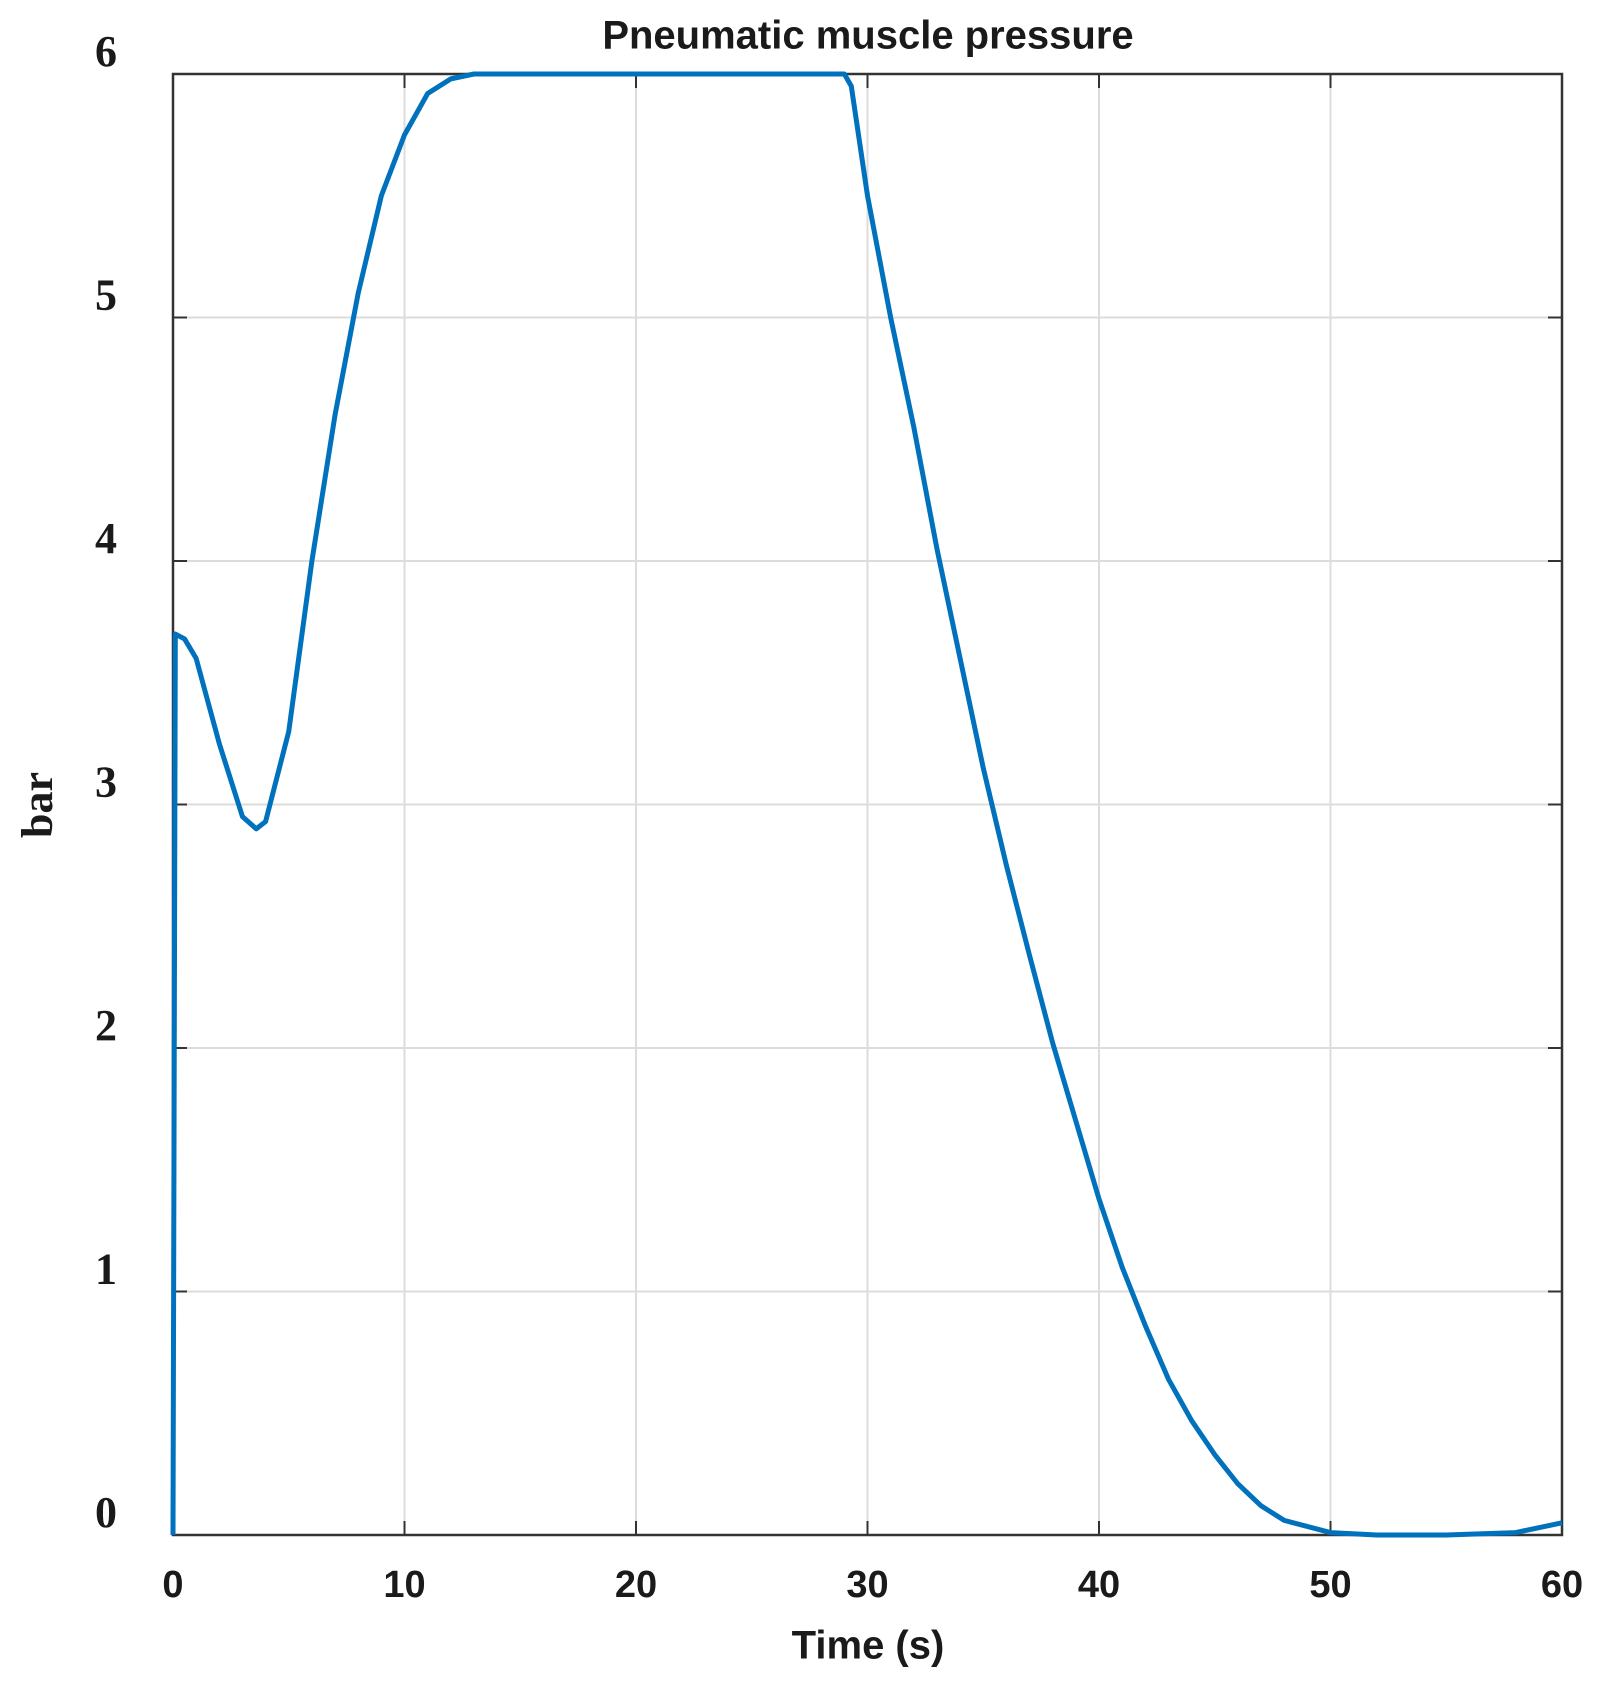  What do you see at coordinates (1330, 1585) in the screenshot?
I see `x-tick-label: 50` at bounding box center [1330, 1585].